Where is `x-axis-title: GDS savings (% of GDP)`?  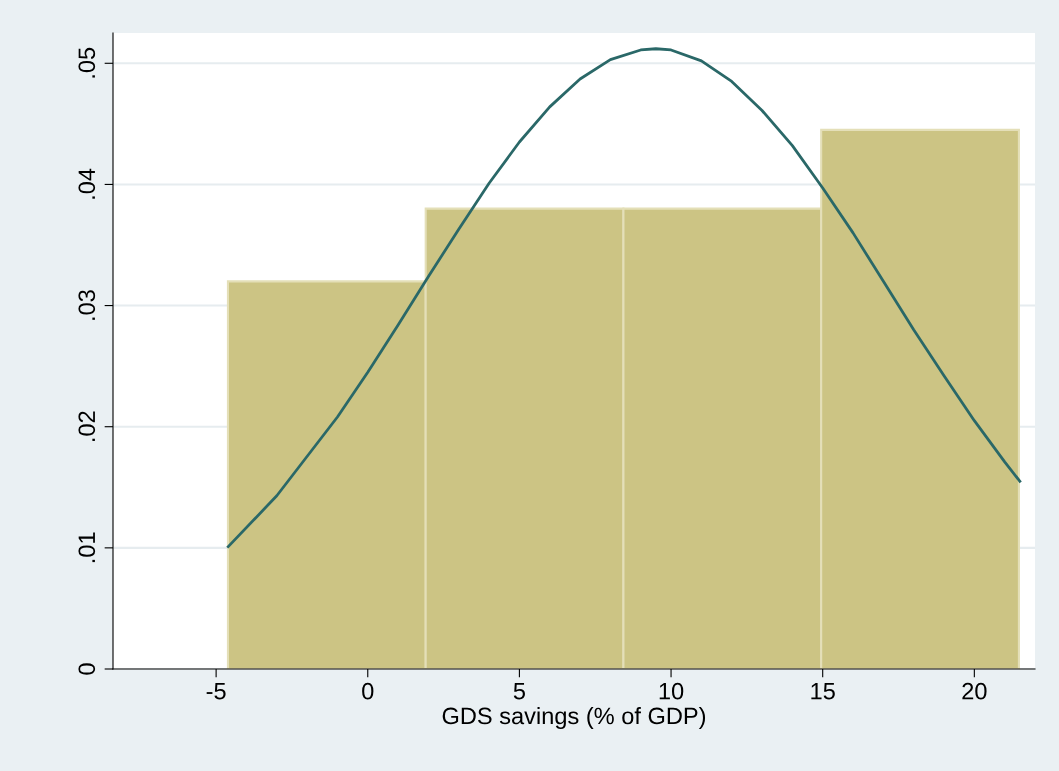 x-axis-title: GDS savings (% of GDP) is located at coordinates (574, 717).